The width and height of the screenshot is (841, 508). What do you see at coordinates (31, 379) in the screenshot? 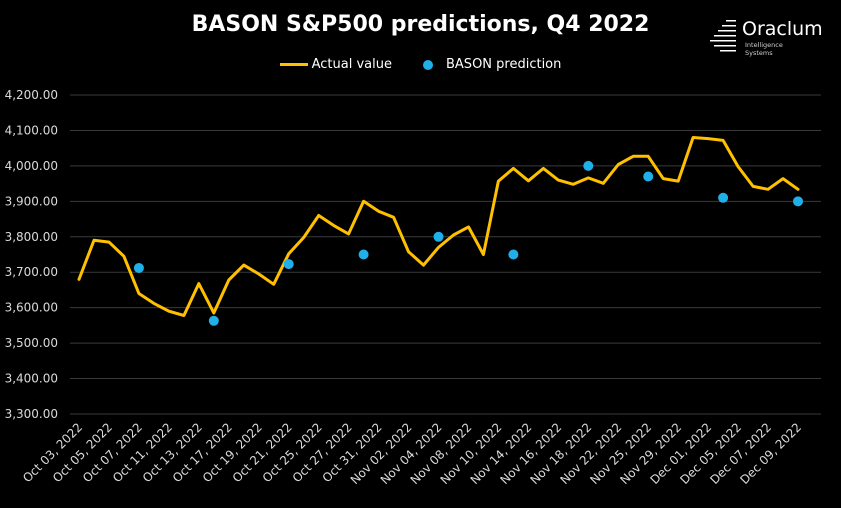
I see `y-tick-label: 3,400.00` at bounding box center [31, 379].